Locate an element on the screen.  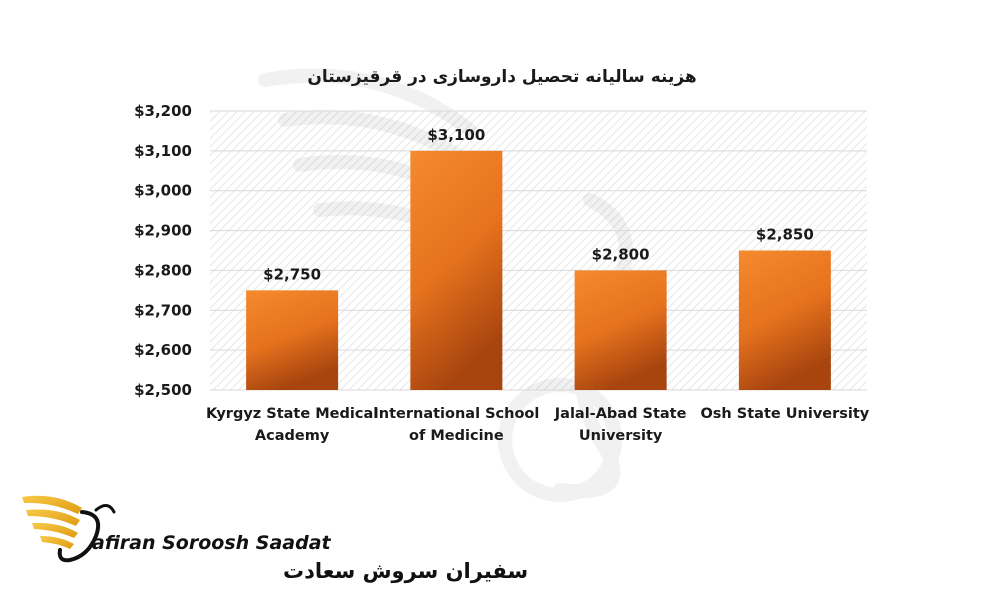
x-tick-label: Kyrgyz State Medical is located at coordinates (292, 414).